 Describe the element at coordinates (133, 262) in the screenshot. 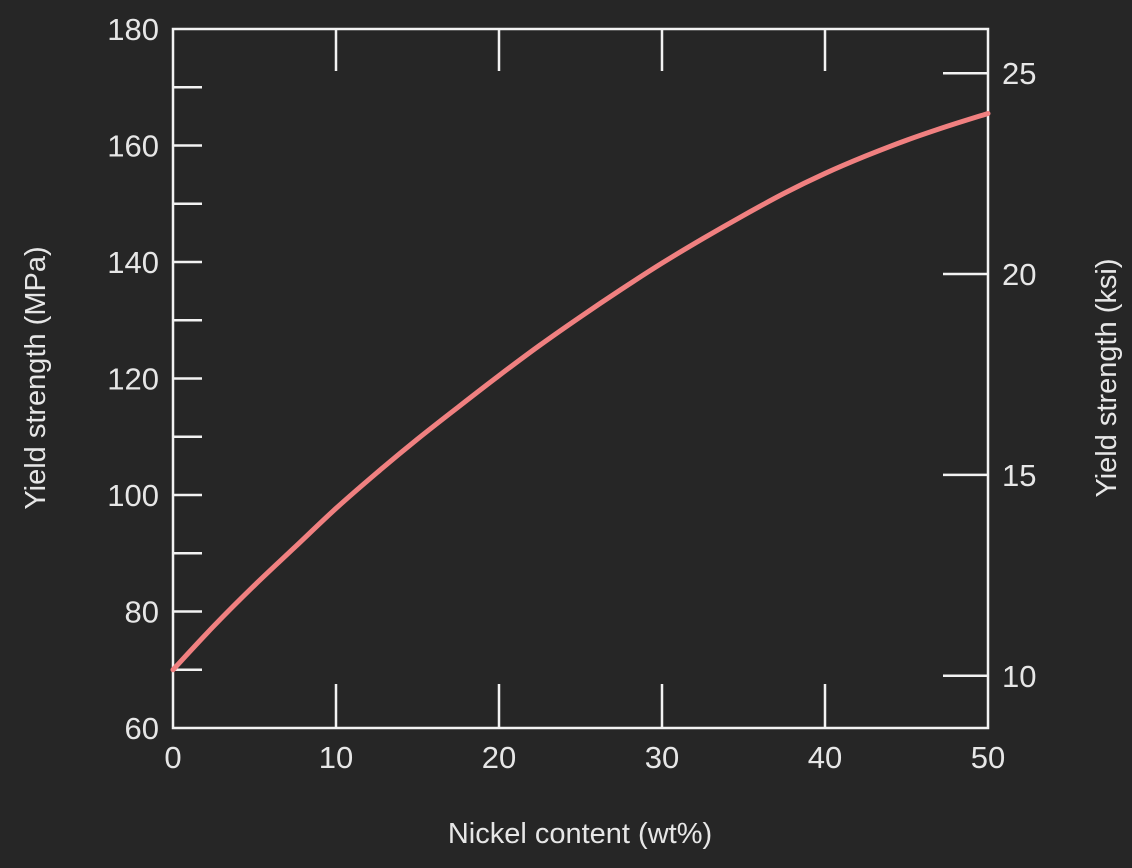

I see `y-tick-label-140: 140` at that location.